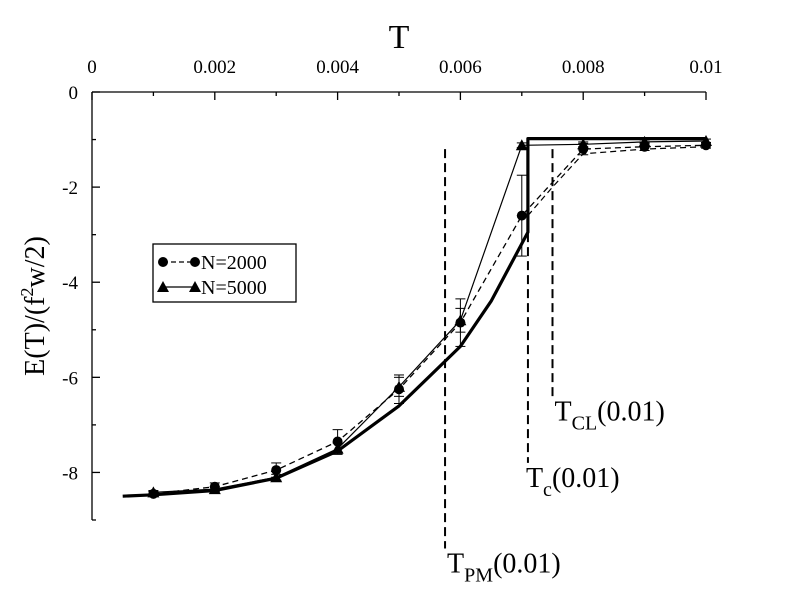 The height and width of the screenshot is (612, 792). What do you see at coordinates (499, 349) in the screenshot?
I see `reference-lines` at bounding box center [499, 349].